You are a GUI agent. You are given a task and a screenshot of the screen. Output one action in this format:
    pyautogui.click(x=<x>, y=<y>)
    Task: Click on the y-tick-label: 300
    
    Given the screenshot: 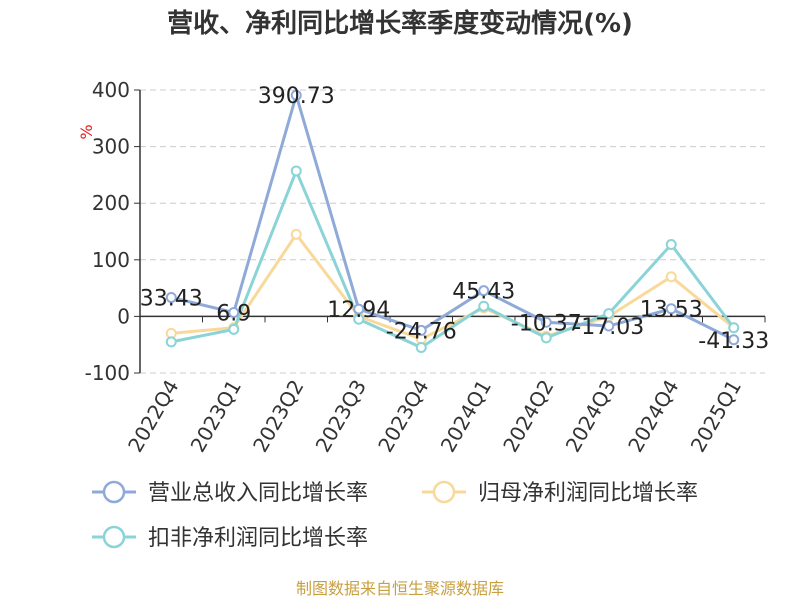 What is the action you would take?
    pyautogui.click(x=111, y=147)
    